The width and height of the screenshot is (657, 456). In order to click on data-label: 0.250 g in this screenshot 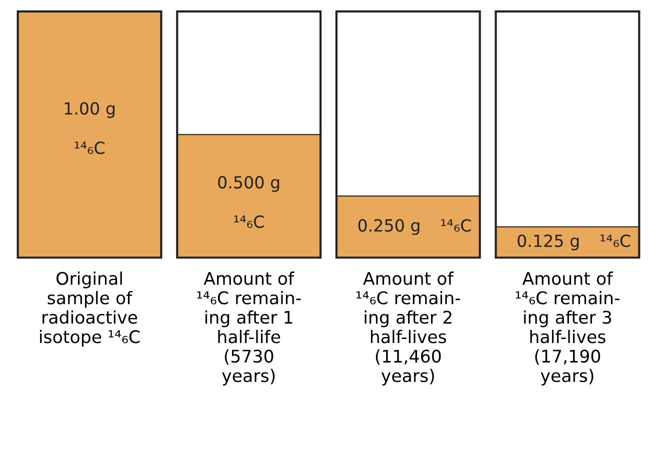, I will do `click(389, 227)`.